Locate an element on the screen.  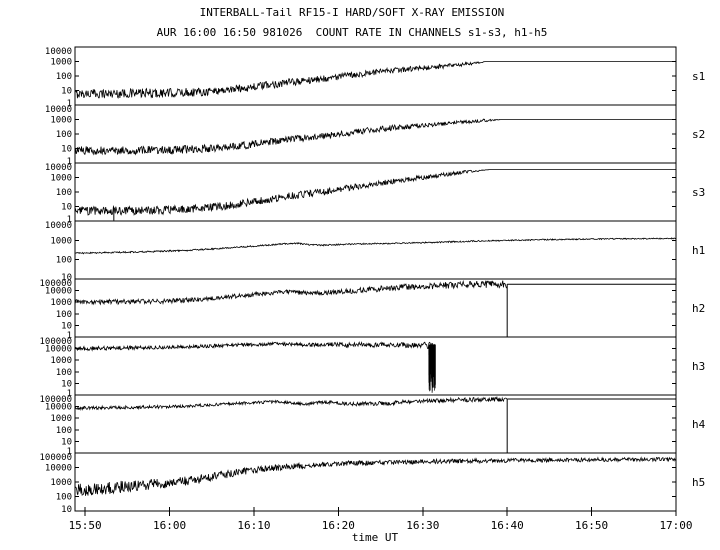
x-tick-label: 16:50 is located at coordinates (591, 525).